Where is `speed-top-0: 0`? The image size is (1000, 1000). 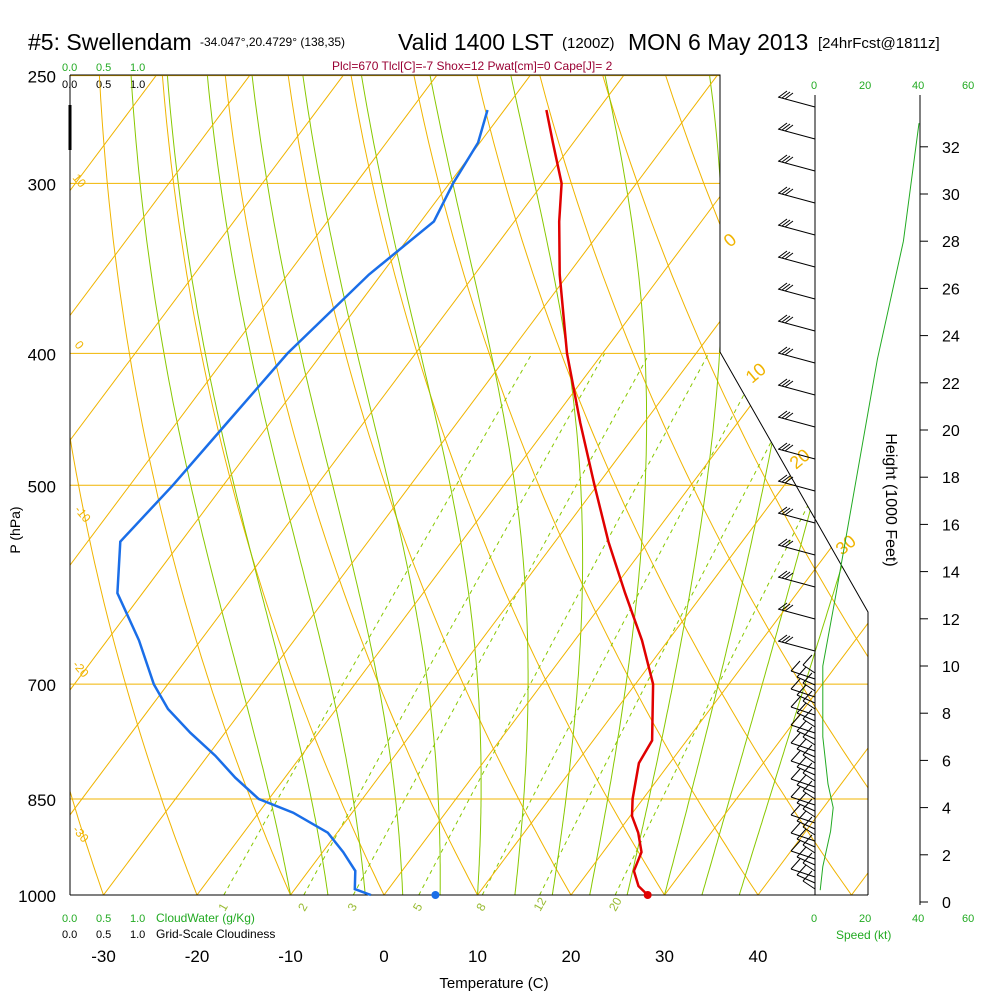 speed-top-0: 0 is located at coordinates (814, 86).